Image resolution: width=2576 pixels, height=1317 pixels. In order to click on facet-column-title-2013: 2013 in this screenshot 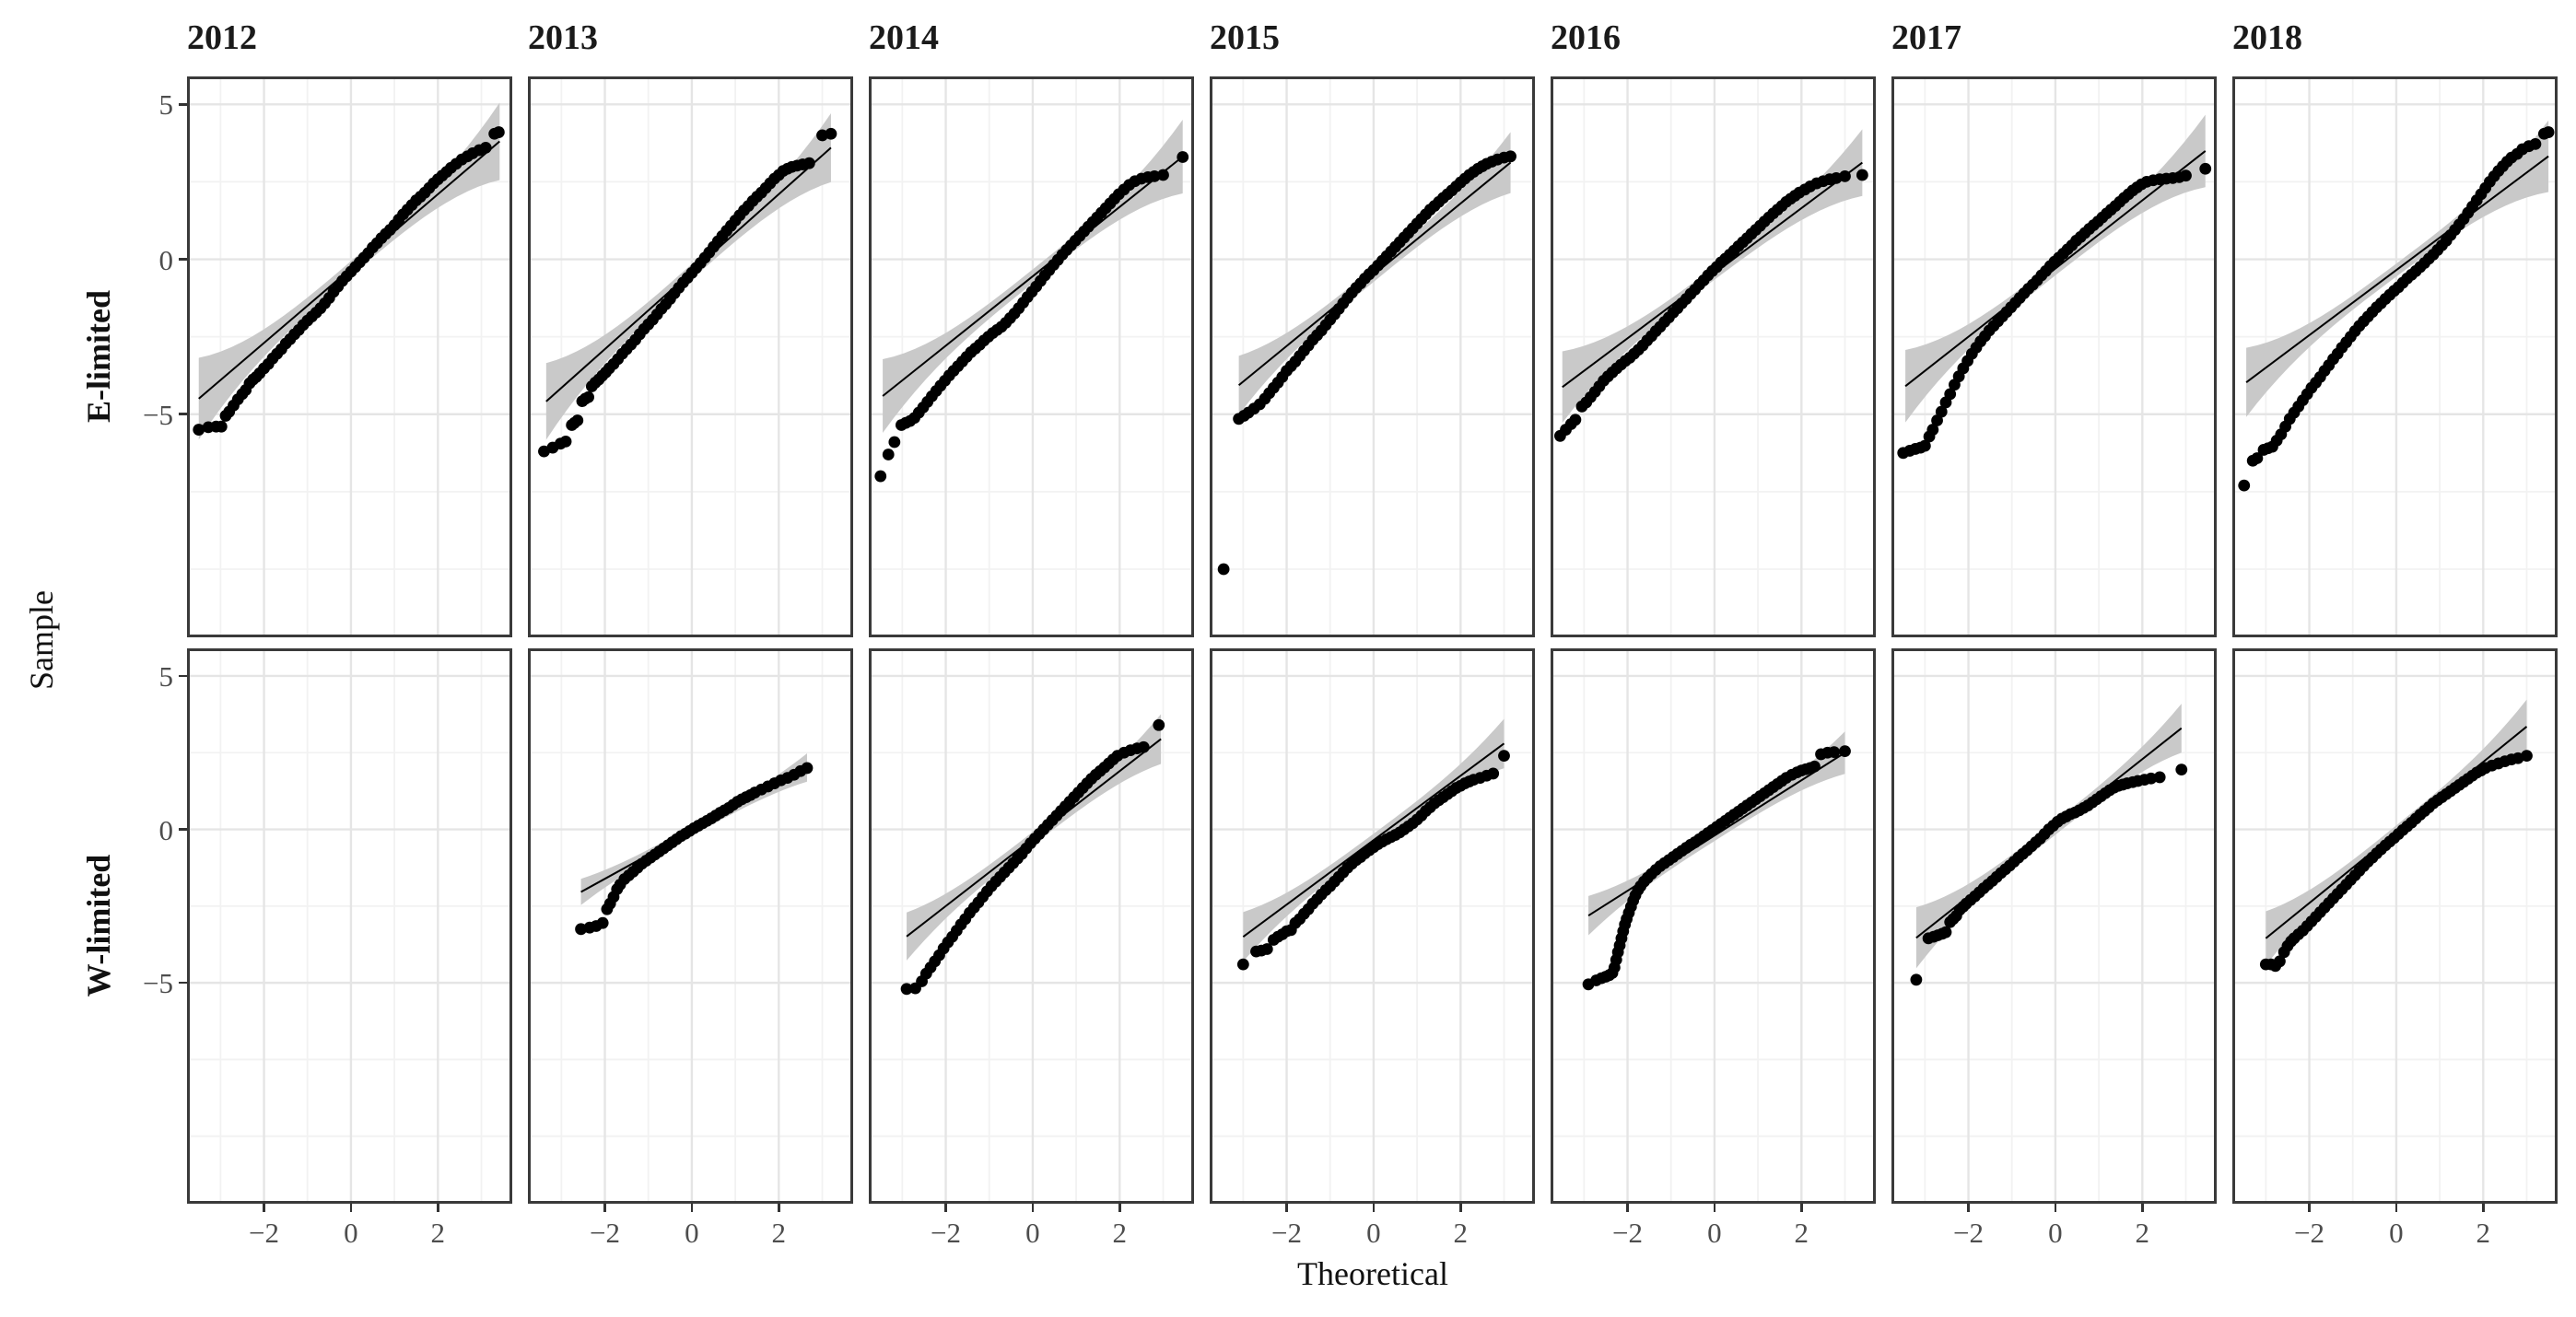, I will do `click(563, 38)`.